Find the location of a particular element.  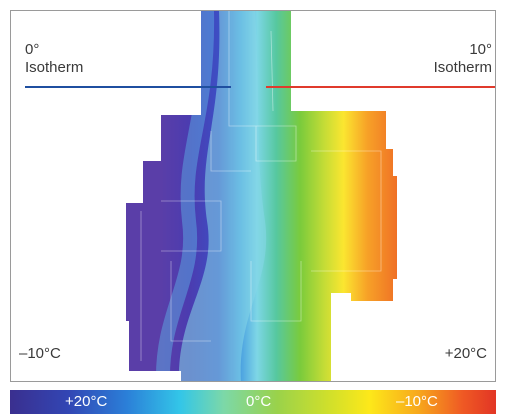

scale-label-warm: +20°C is located at coordinates (86, 401).